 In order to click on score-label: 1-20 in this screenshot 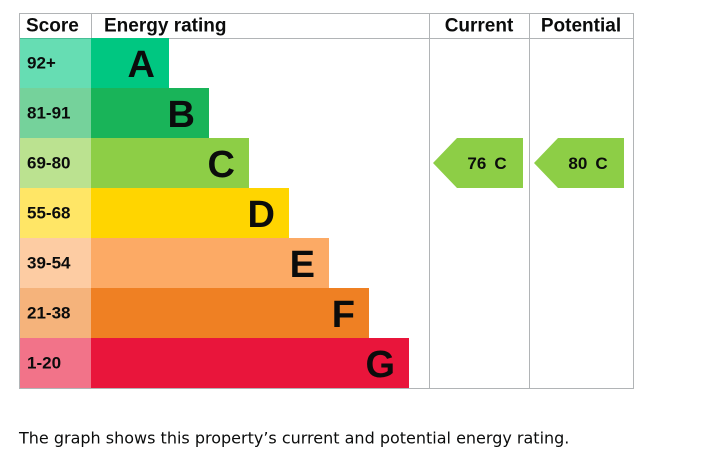, I will do `click(44, 363)`.